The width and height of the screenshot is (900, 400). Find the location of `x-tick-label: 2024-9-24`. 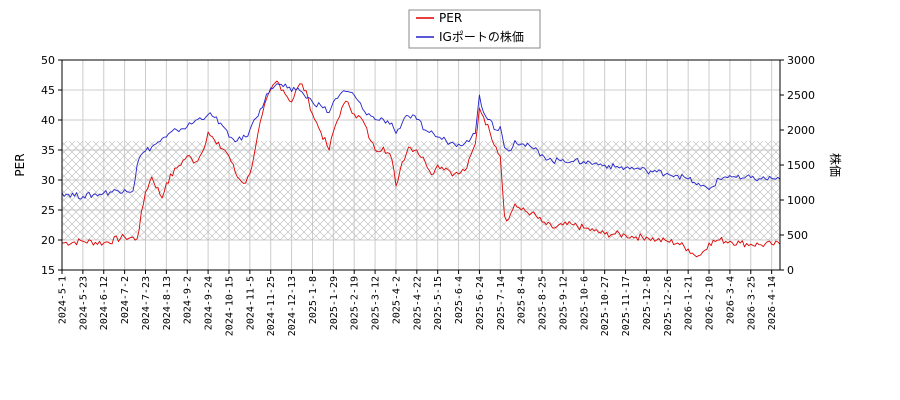

x-tick-label: 2024-9-24 is located at coordinates (209, 303).